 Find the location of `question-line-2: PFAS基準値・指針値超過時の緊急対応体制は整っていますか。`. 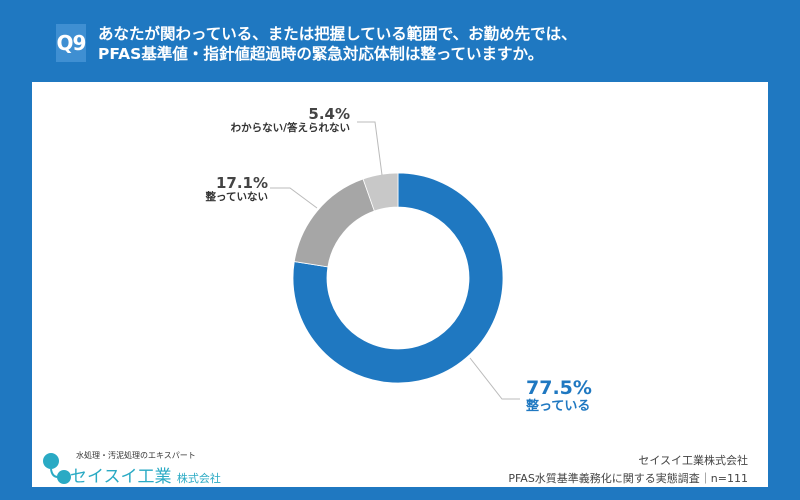

question-line-2: PFAS基準値・指針値超過時の緊急対応体制は整っていますか。 is located at coordinates (321, 54).